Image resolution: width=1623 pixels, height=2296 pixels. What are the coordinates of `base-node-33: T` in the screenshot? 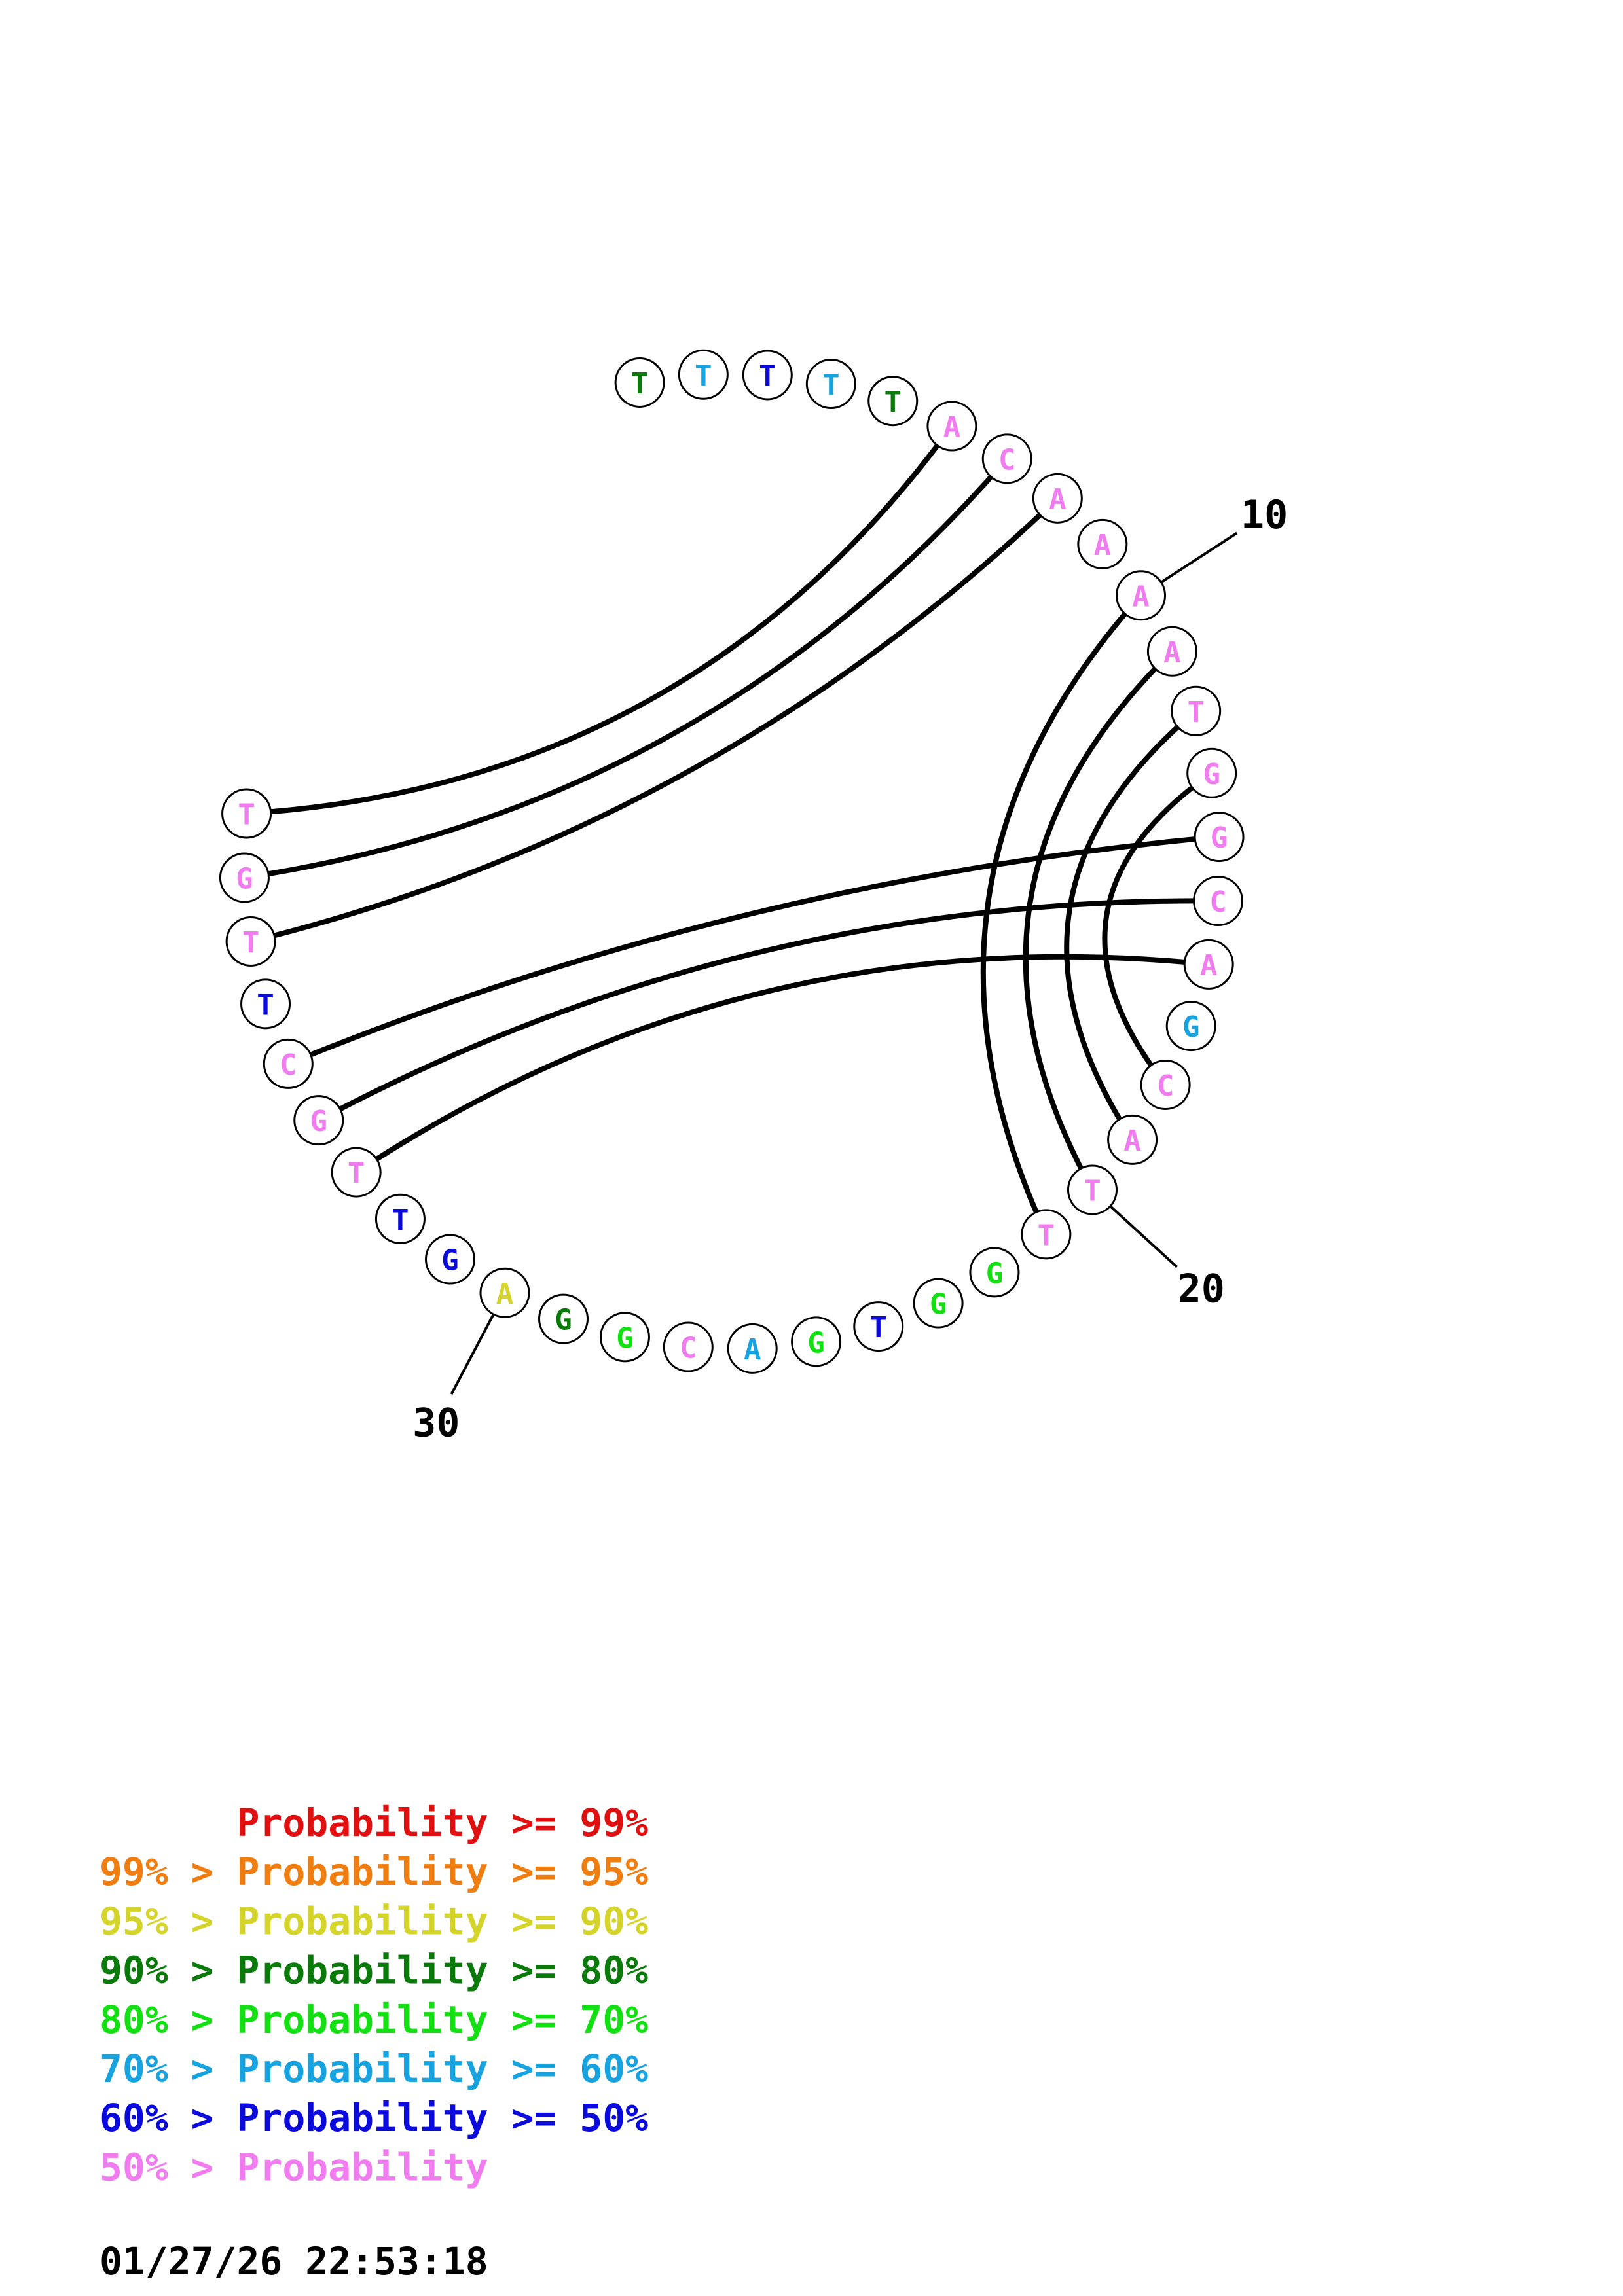 It's located at (356, 1172).